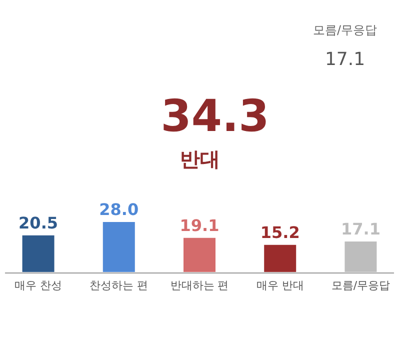 This screenshot has width=399, height=342. I want to click on data-label: 17.1, so click(360, 228).